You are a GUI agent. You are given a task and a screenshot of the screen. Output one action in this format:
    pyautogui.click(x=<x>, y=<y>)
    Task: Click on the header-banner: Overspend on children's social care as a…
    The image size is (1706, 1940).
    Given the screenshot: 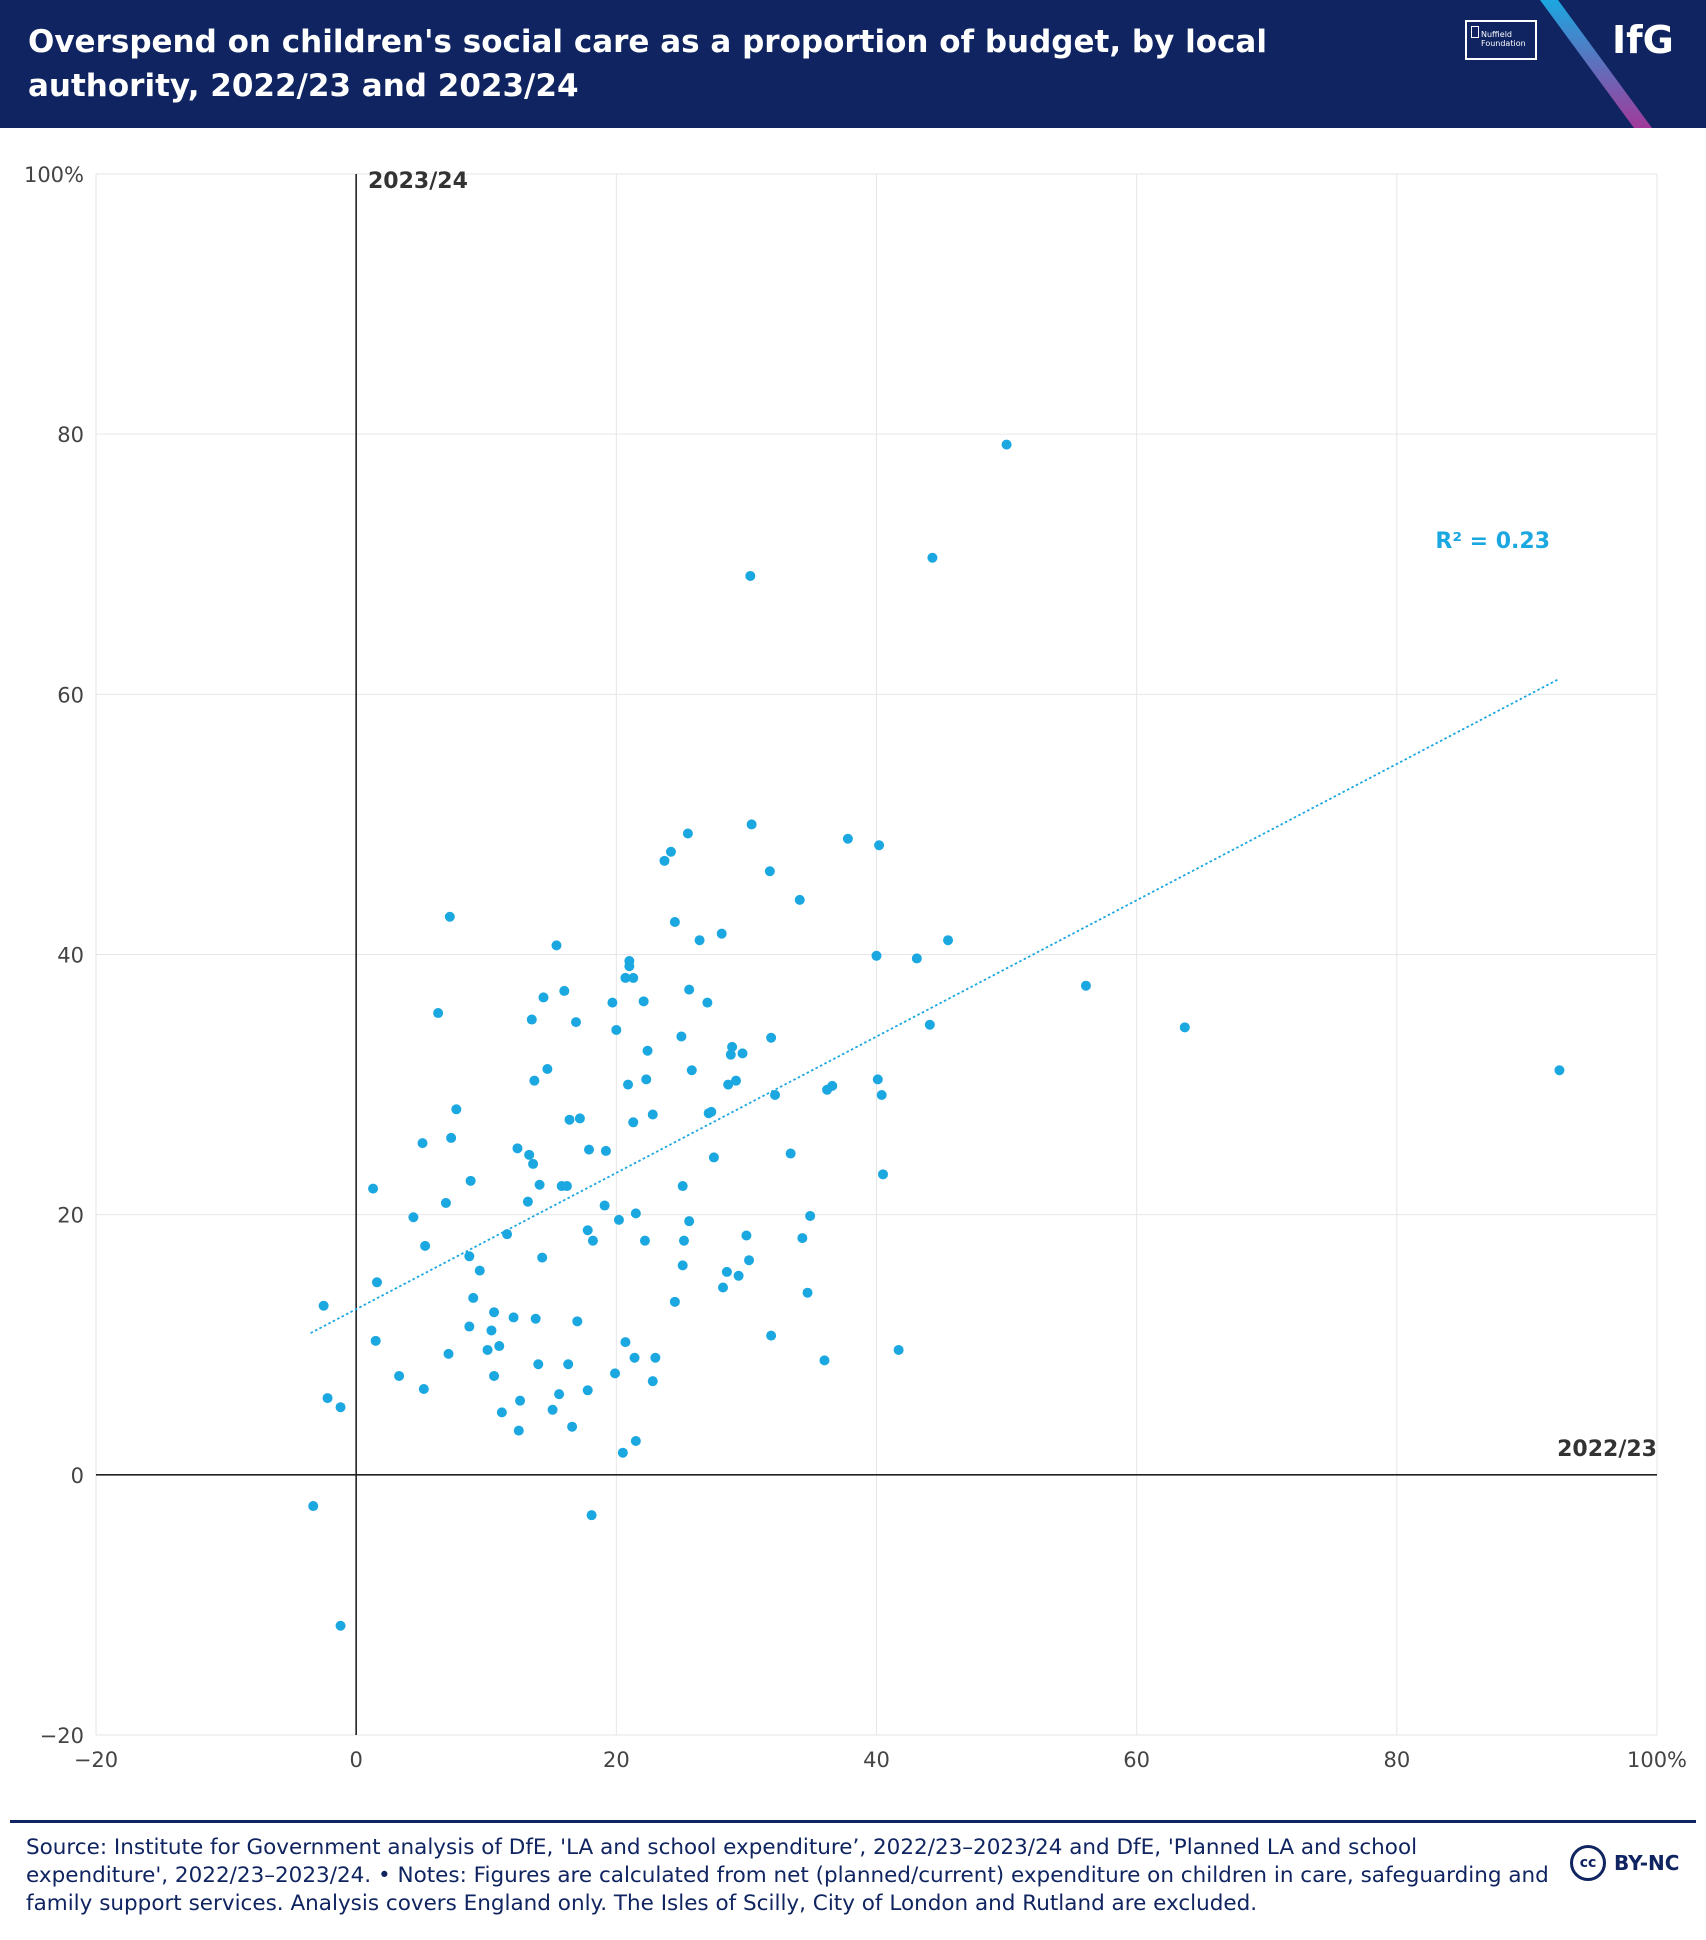 What is the action you would take?
    pyautogui.click(x=853, y=64)
    